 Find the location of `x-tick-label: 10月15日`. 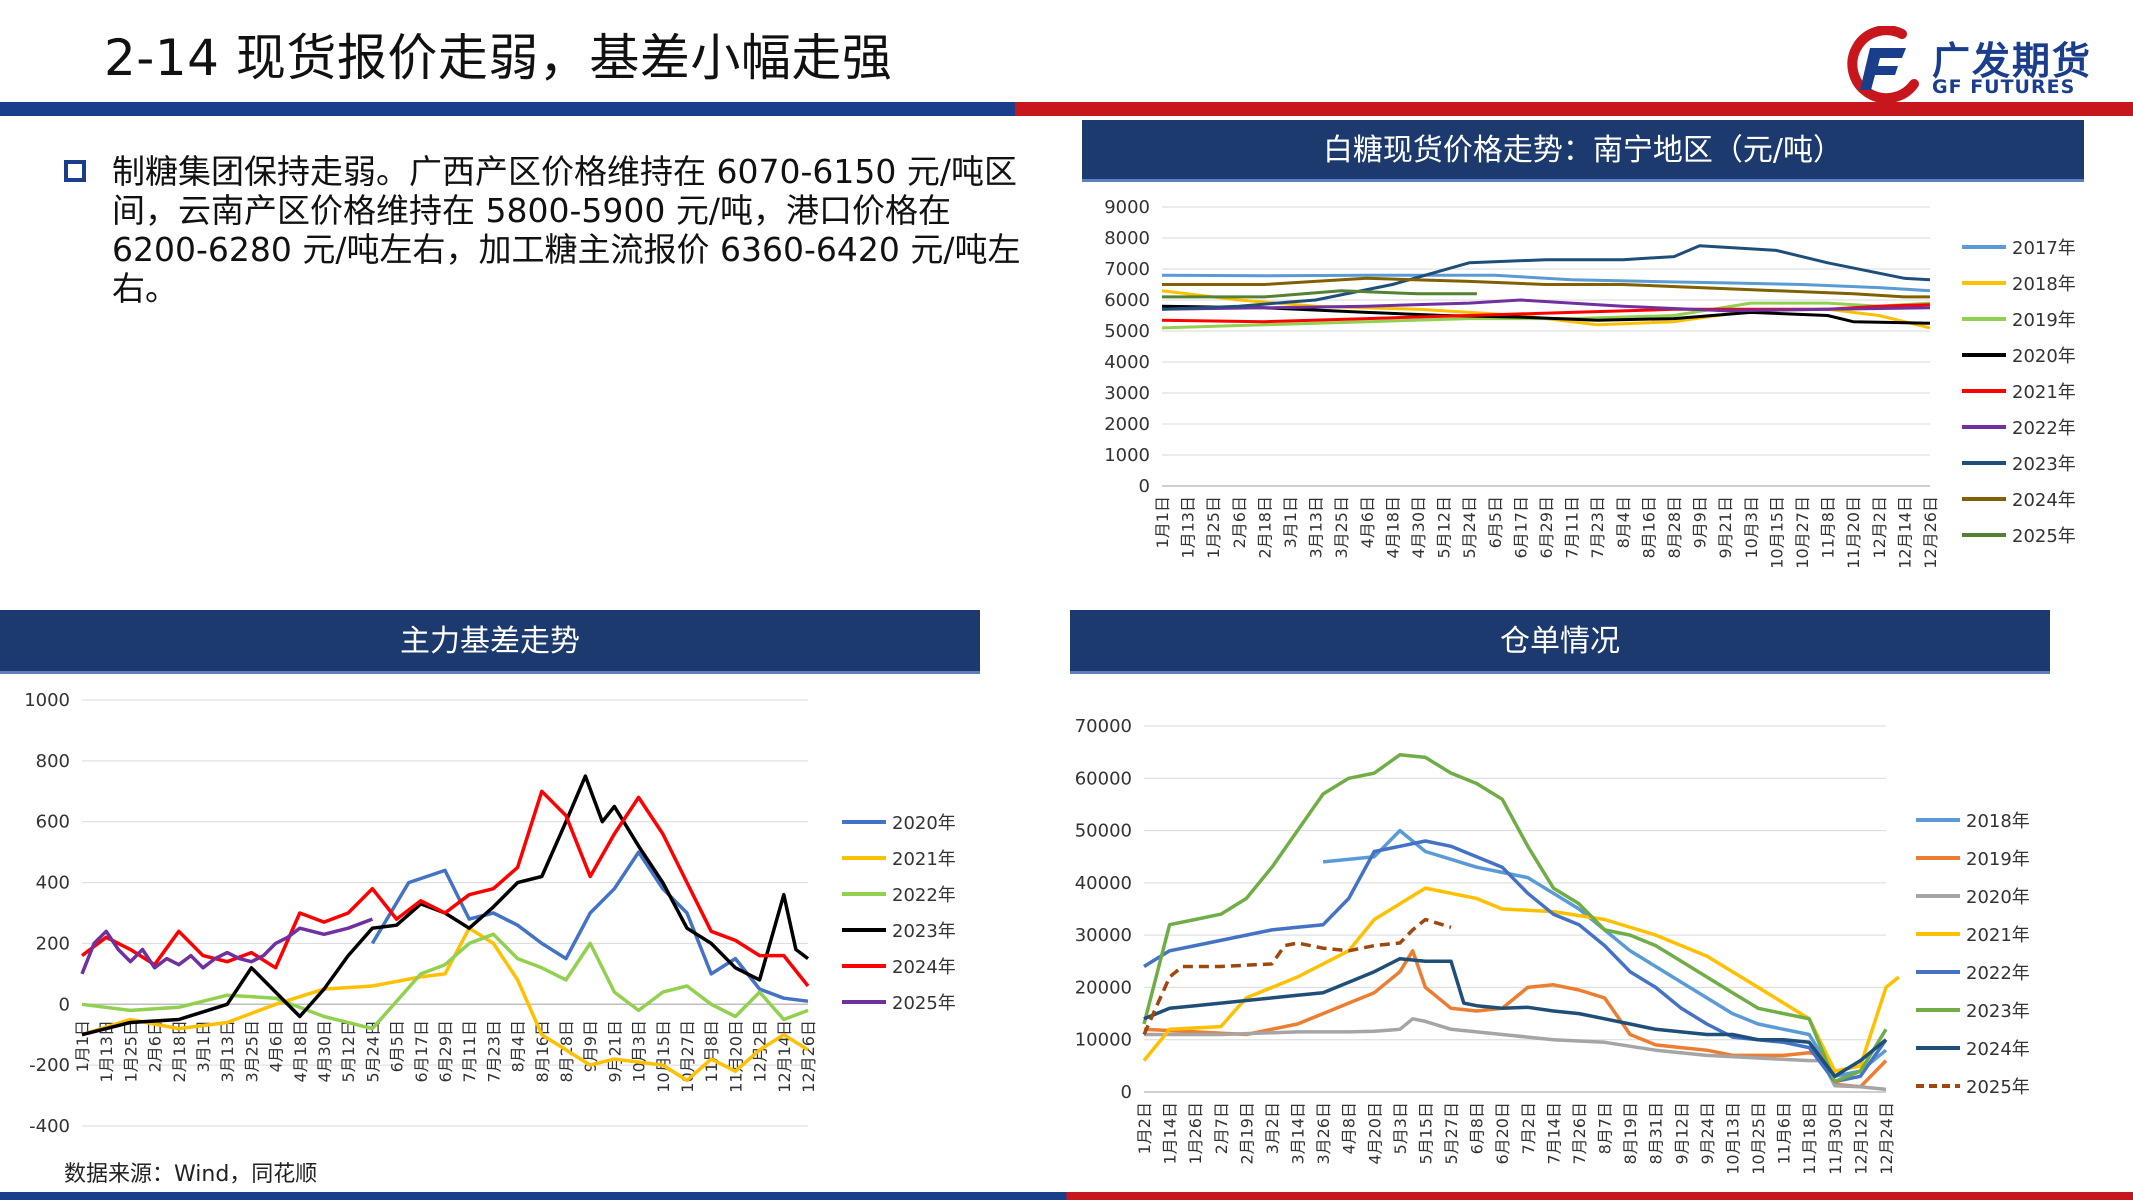

x-tick-label: 10月15日 is located at coordinates (1776, 532).